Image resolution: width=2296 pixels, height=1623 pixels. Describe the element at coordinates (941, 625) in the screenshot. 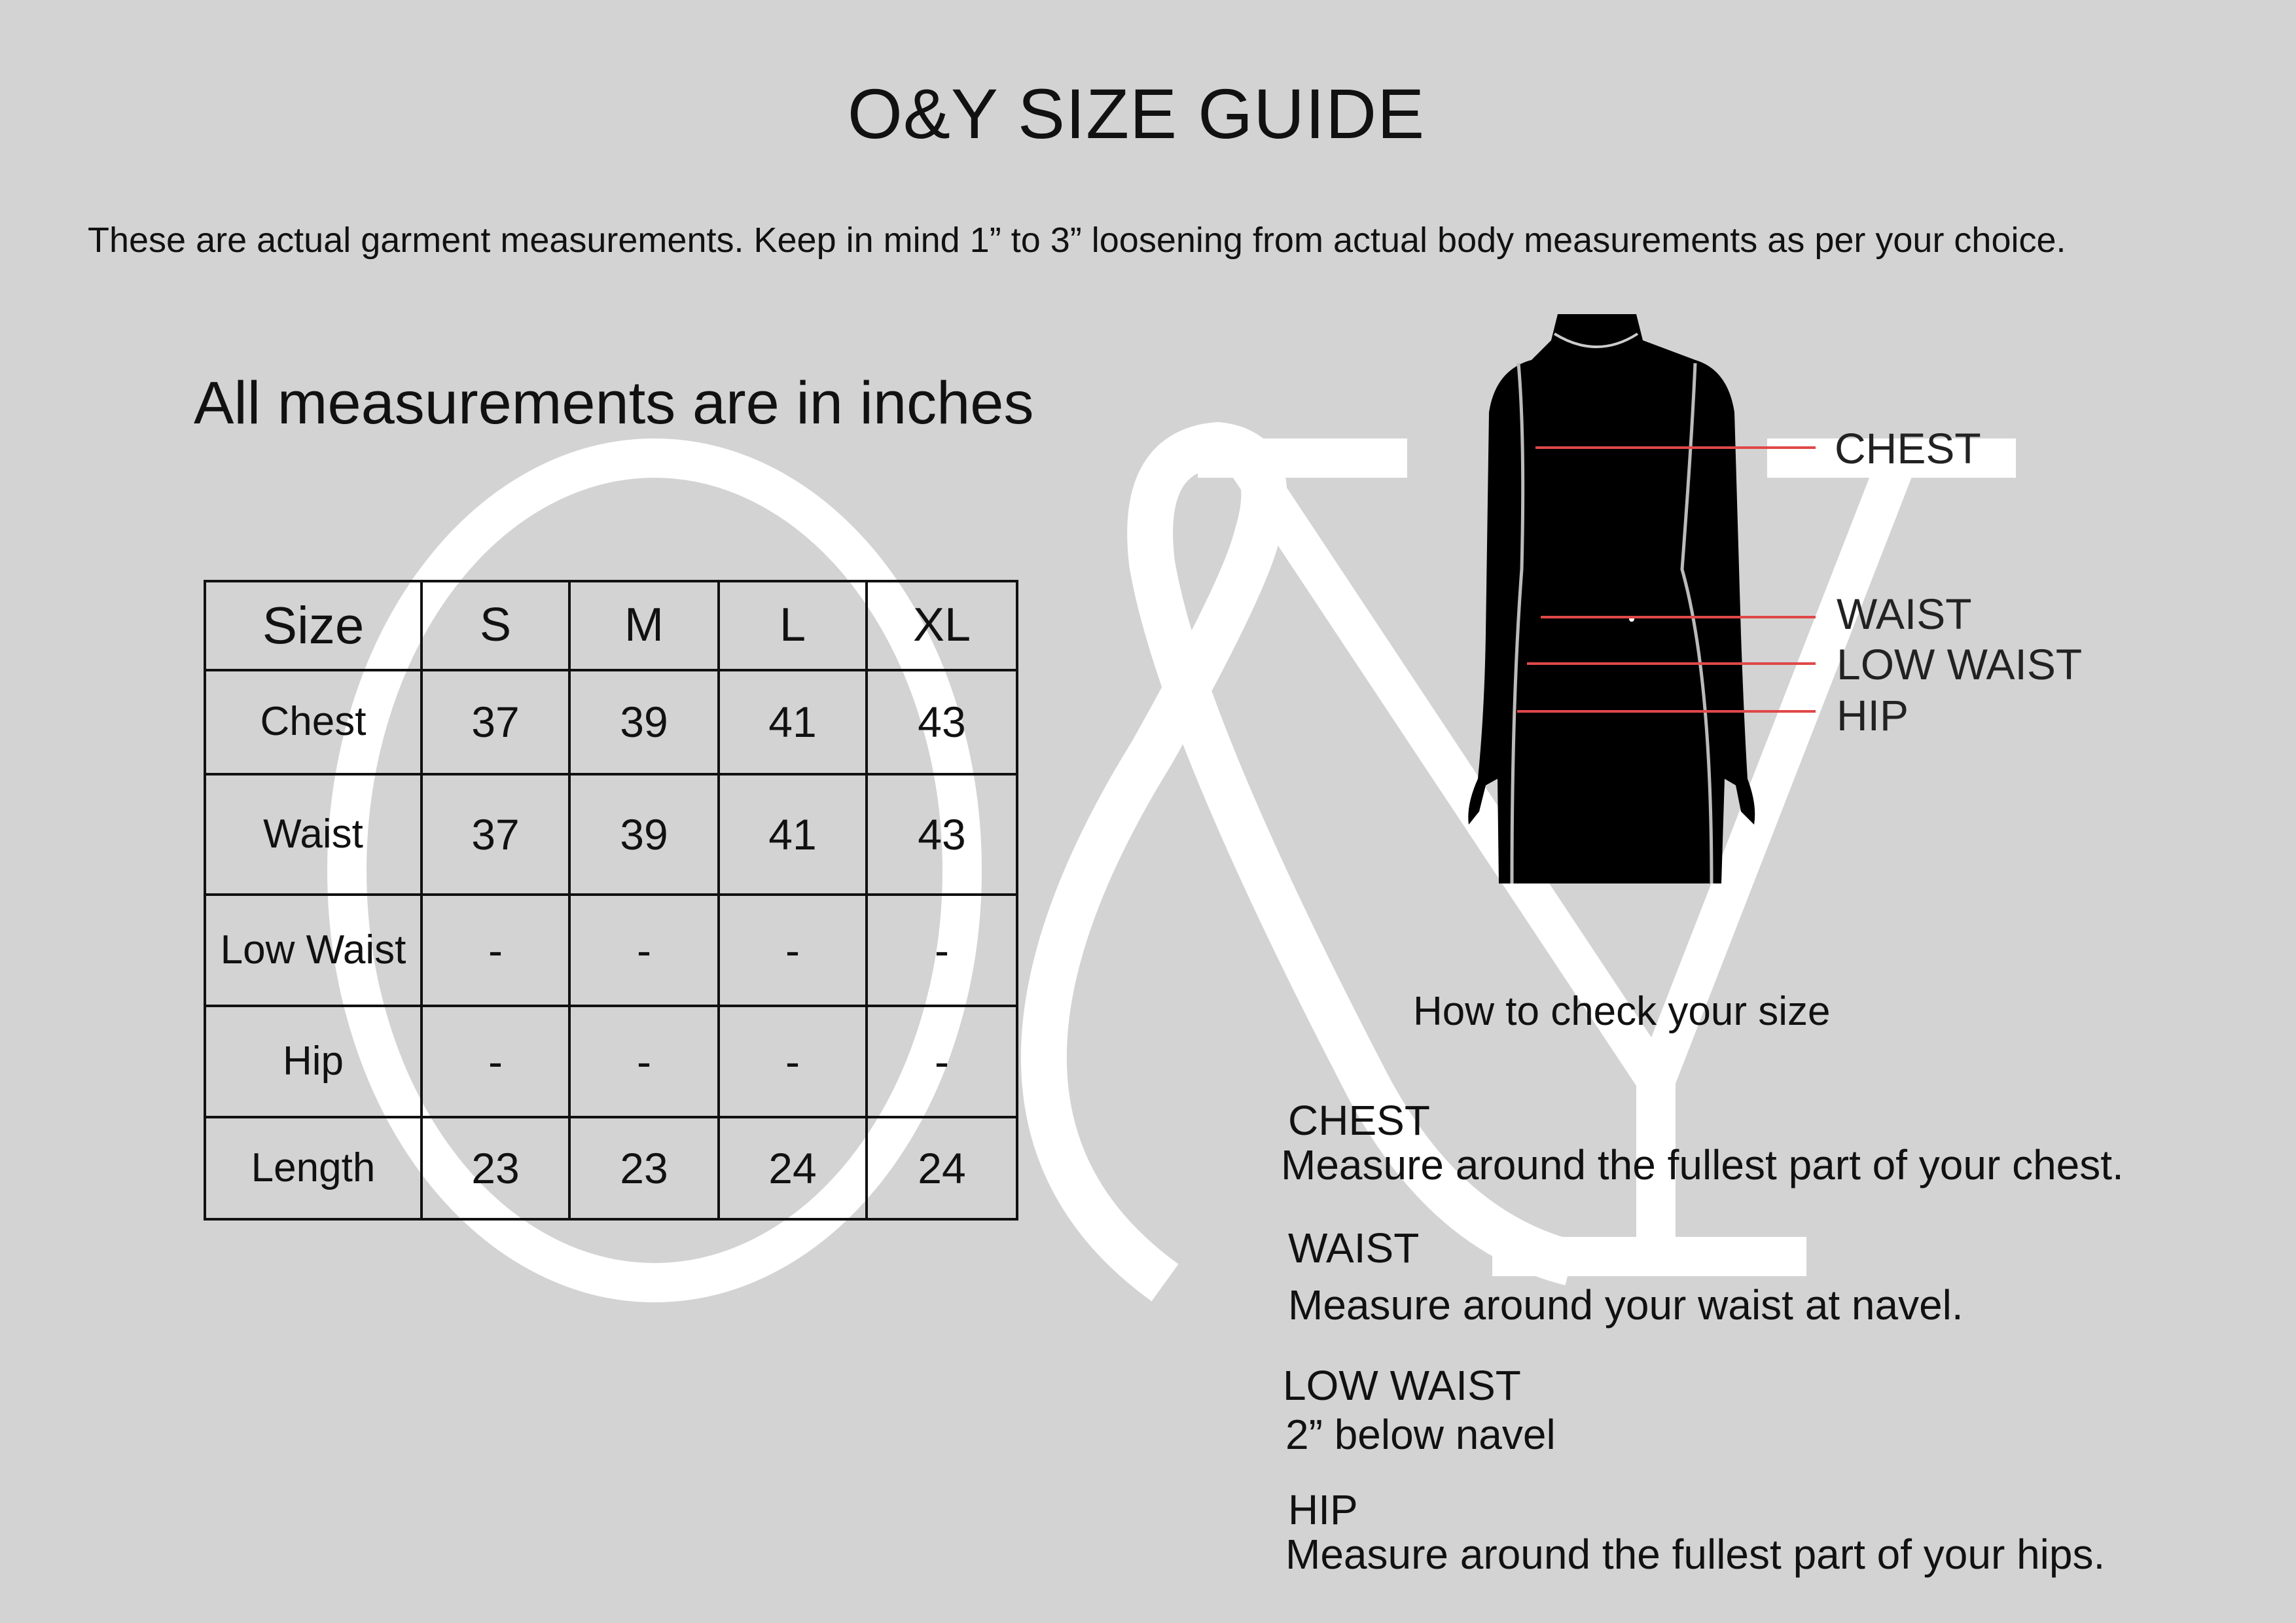

I see `header-xl: XL` at that location.